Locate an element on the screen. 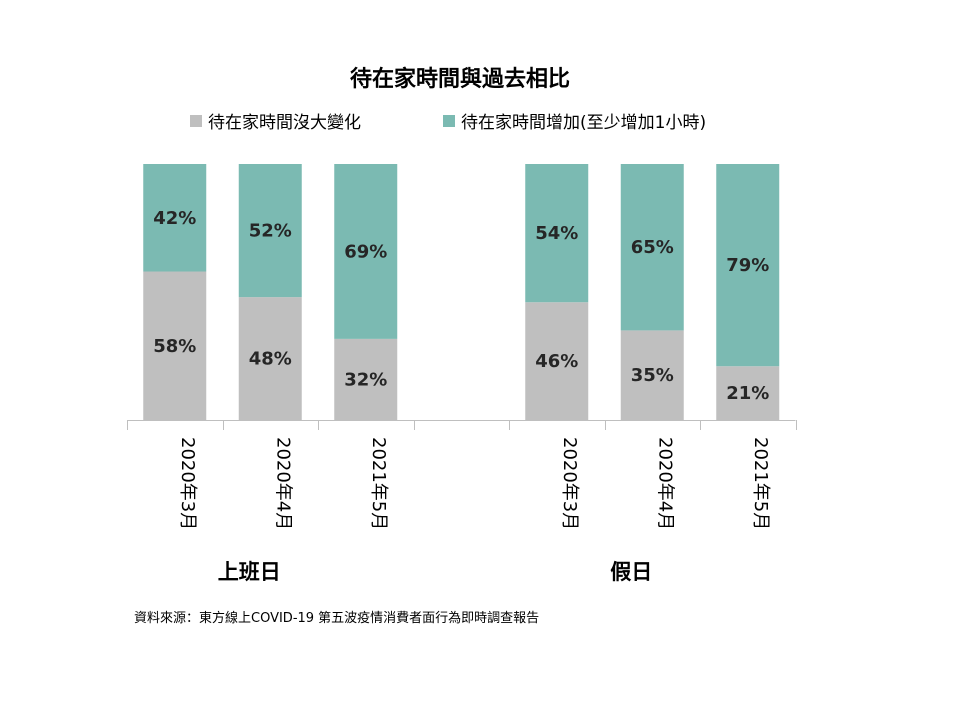 The width and height of the screenshot is (960, 720). data-label-increase-5: 79% is located at coordinates (747, 265).